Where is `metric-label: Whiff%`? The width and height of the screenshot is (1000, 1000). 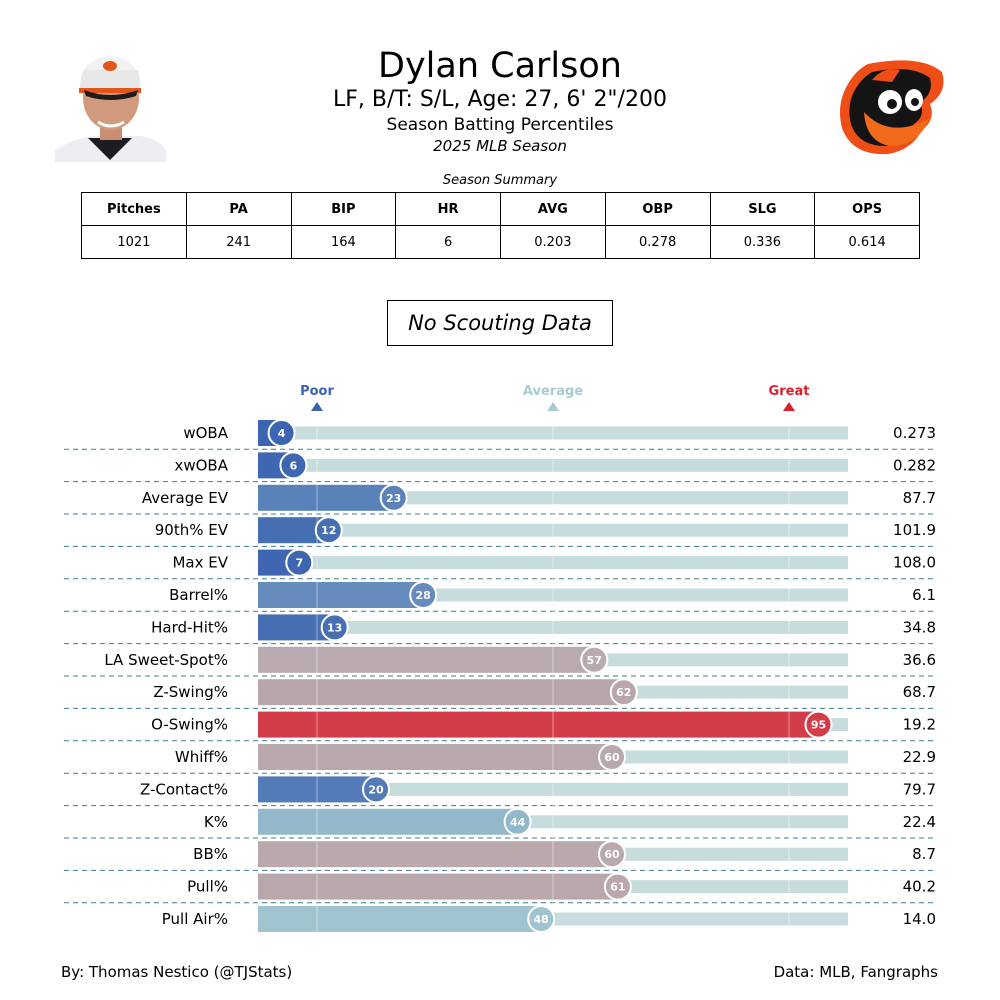
metric-label: Whiff% is located at coordinates (201, 757).